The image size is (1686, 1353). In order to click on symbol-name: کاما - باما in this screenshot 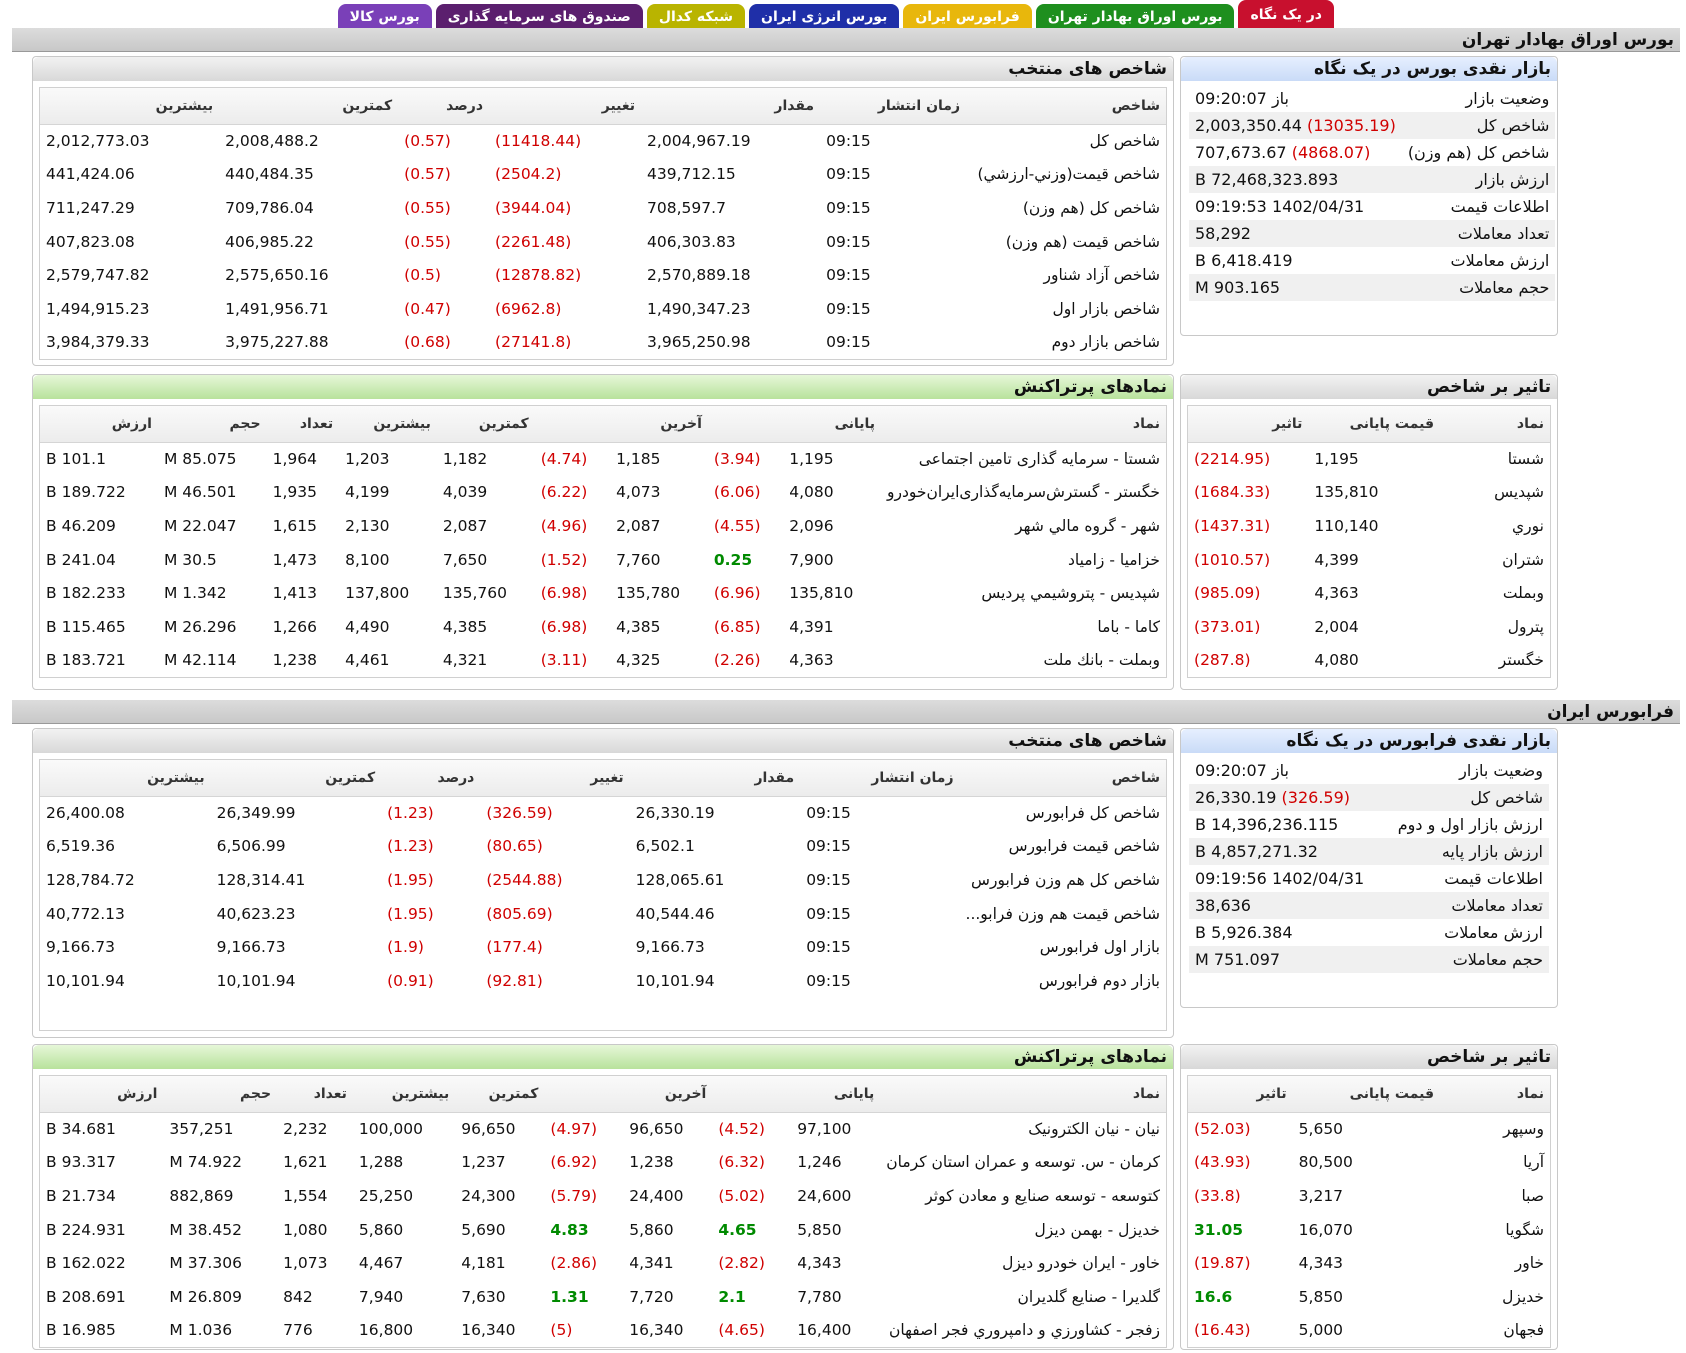, I will do `click(1128, 626)`.